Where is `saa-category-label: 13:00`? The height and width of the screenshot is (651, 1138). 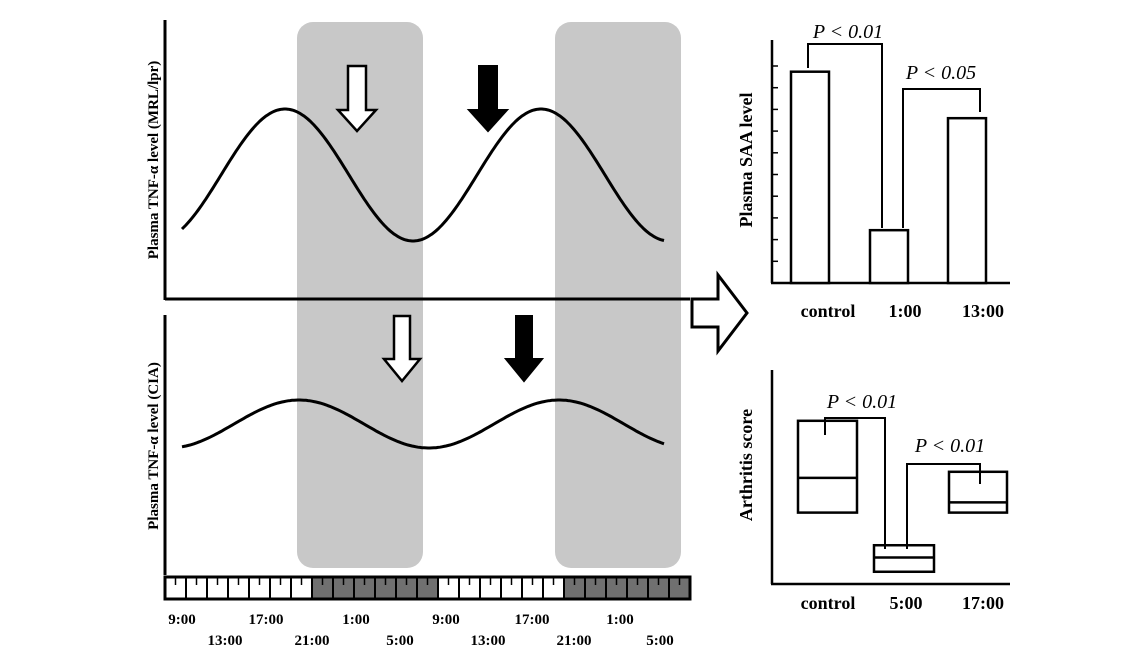
saa-category-label: 13:00 is located at coordinates (983, 311).